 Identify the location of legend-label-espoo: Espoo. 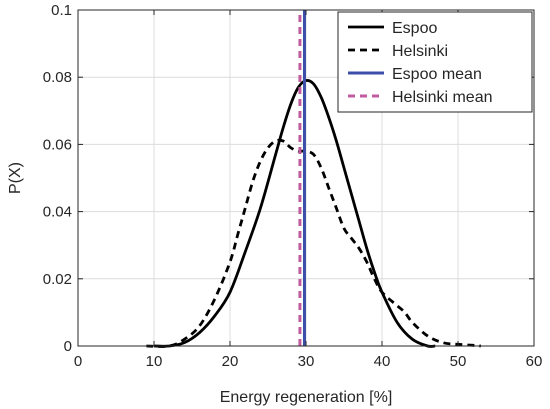
(414, 28).